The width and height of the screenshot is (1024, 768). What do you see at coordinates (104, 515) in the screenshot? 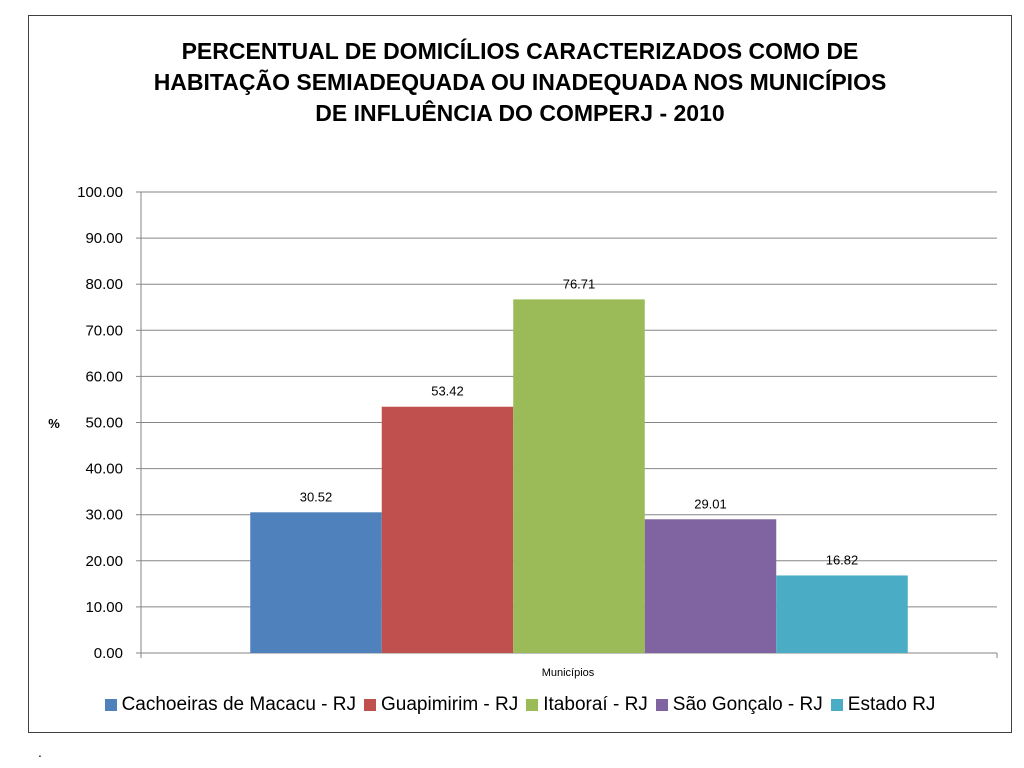
I see `y-tick-label: 30.00` at bounding box center [104, 515].